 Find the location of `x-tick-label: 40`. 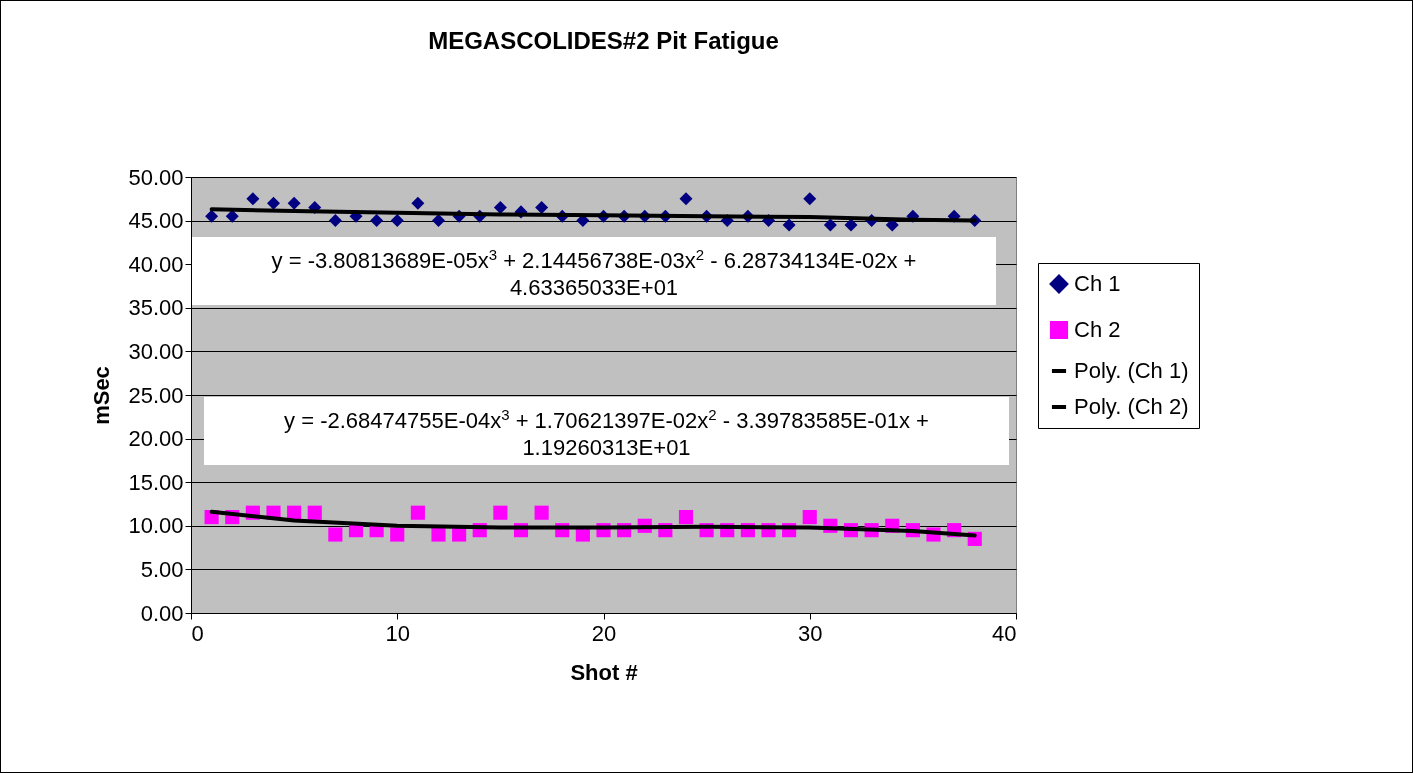

x-tick-label: 40 is located at coordinates (1004, 633).